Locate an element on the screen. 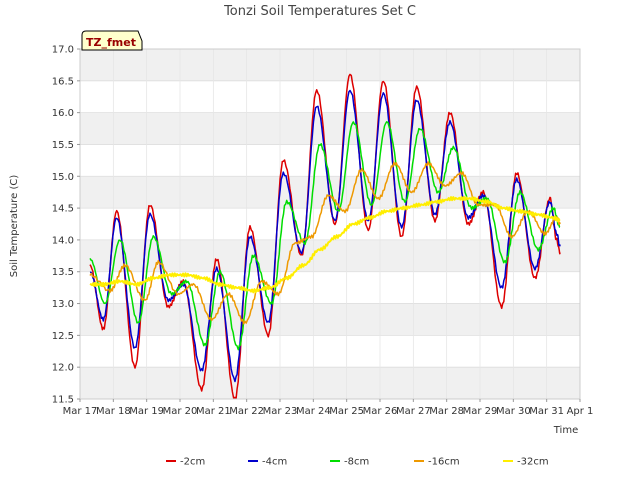  chart-title: Tonzi Soil Temperatures Set C is located at coordinates (319, 11).